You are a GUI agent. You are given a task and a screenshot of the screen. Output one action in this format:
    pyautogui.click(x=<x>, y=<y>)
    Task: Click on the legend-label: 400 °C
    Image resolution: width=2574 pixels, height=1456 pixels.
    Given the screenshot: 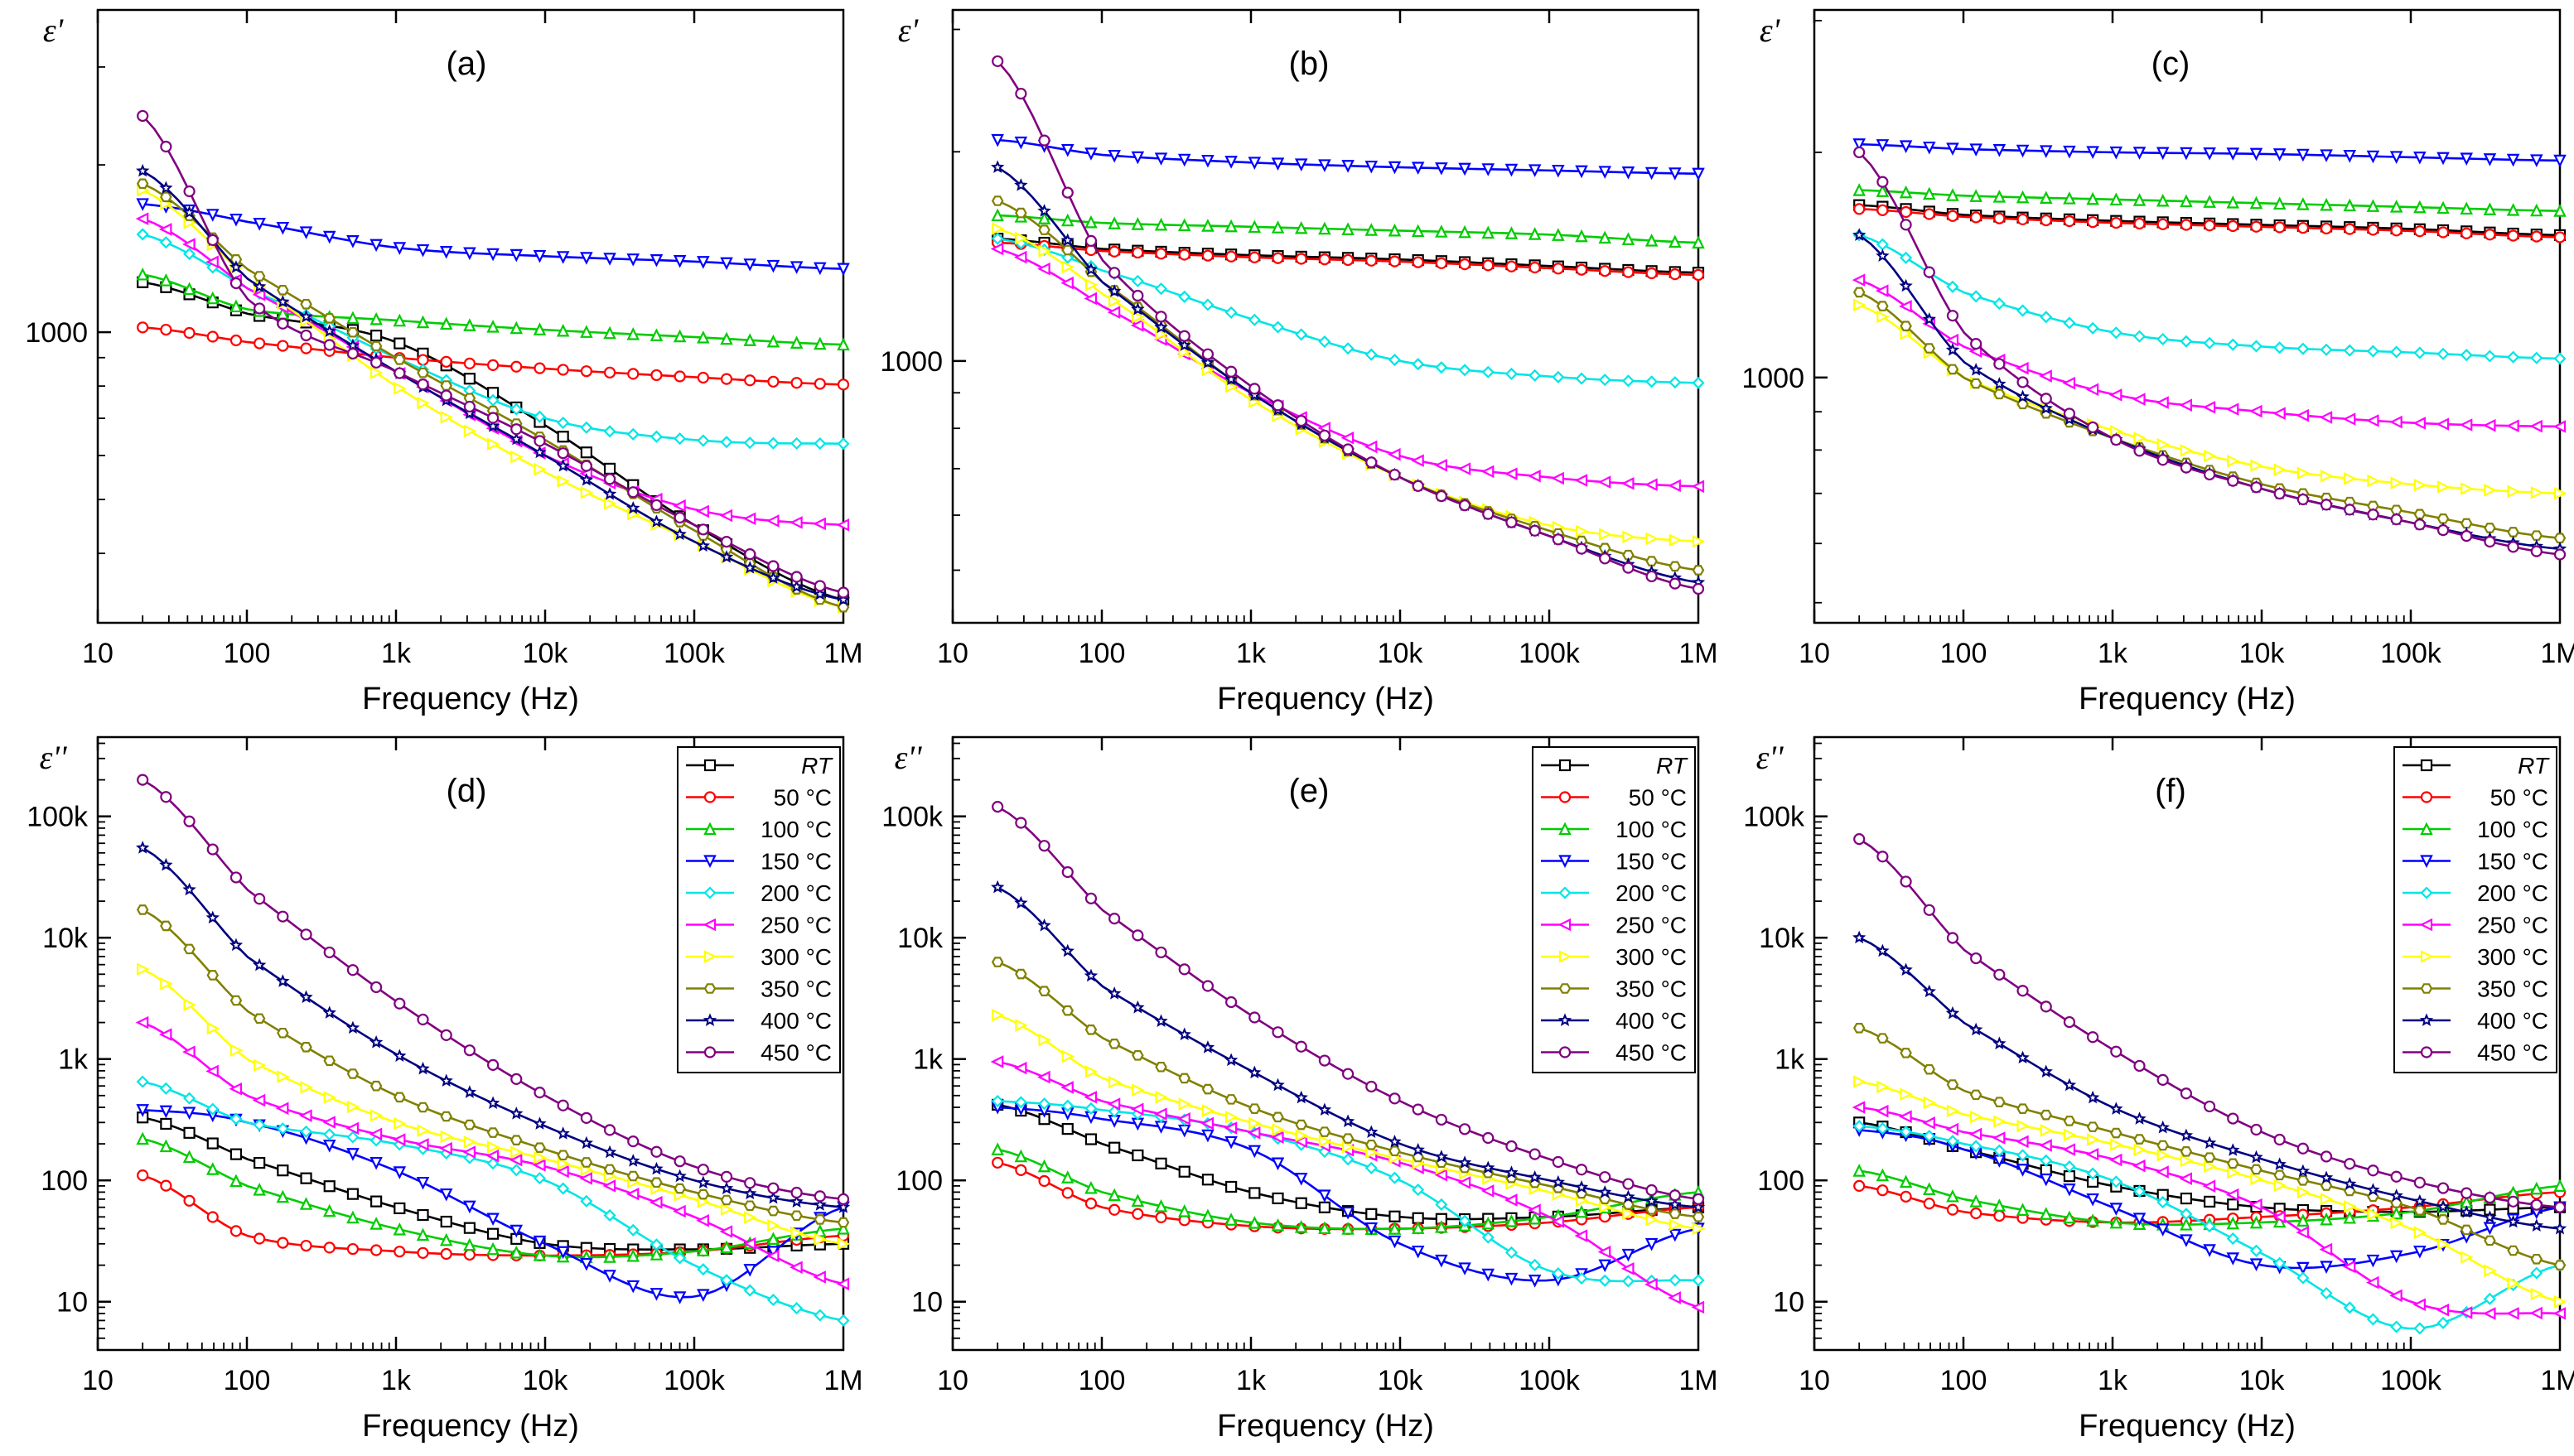 What is the action you would take?
    pyautogui.click(x=2512, y=1021)
    